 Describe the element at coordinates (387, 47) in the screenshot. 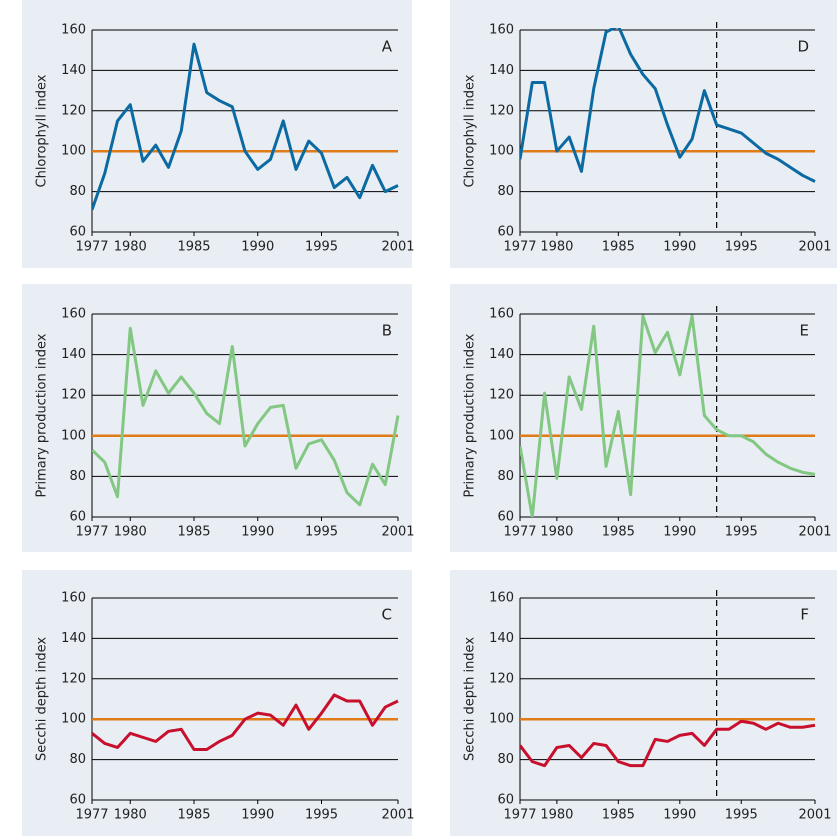

I see `panel-letter: A` at that location.